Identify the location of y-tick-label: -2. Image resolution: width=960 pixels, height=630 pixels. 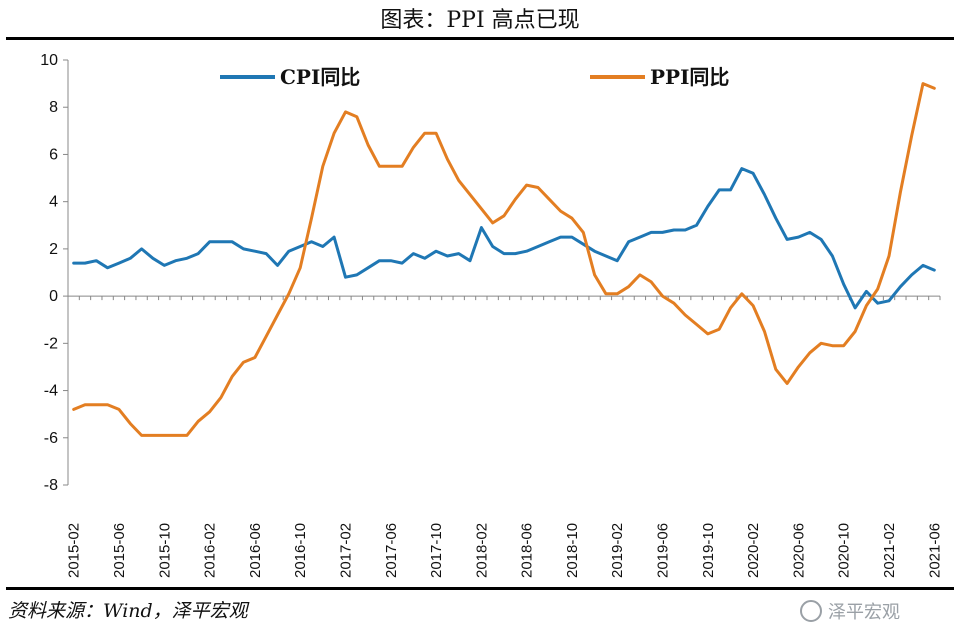
(51, 343).